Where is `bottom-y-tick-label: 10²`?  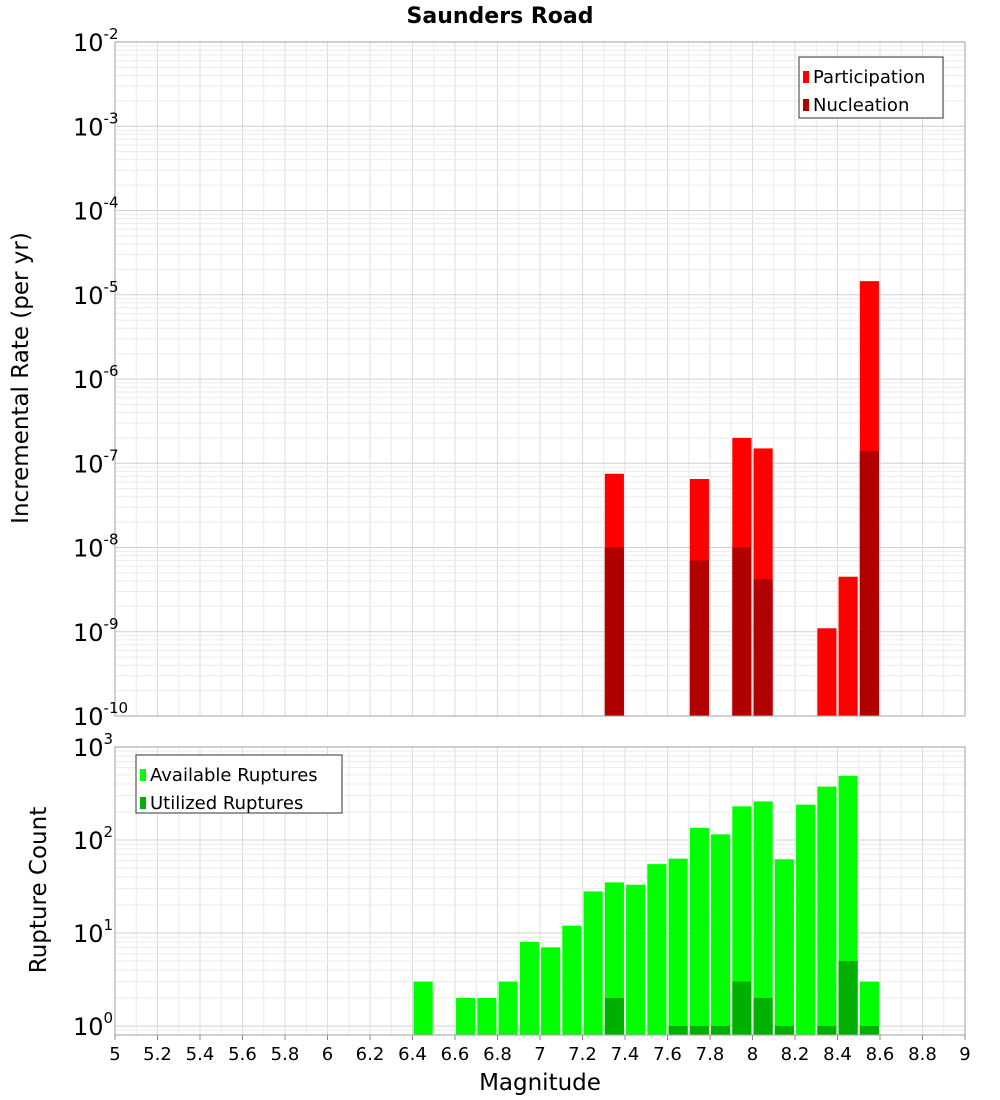 bottom-y-tick-label: 10² is located at coordinates (93, 839).